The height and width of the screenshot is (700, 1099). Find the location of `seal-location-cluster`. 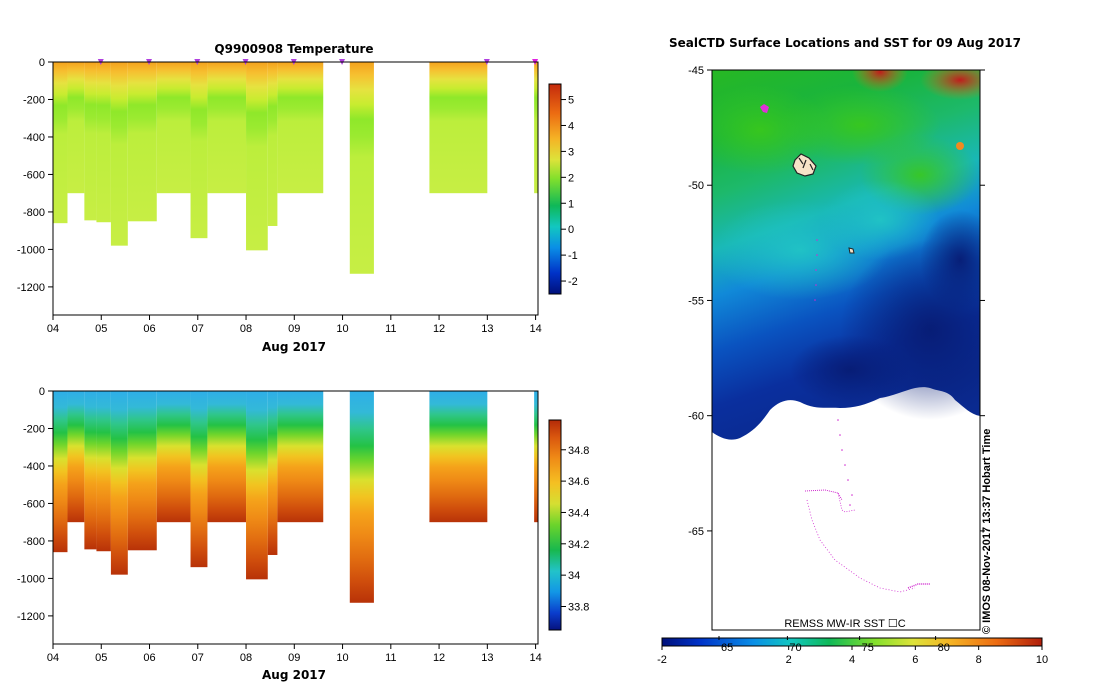

seal-location-cluster is located at coordinates (823, 203).